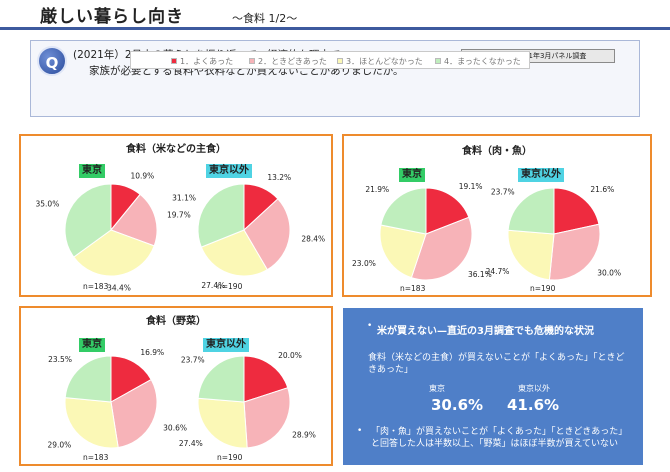 The width and height of the screenshot is (670, 472). I want to click on legend-item-often: 1．よくあった, so click(202, 61).